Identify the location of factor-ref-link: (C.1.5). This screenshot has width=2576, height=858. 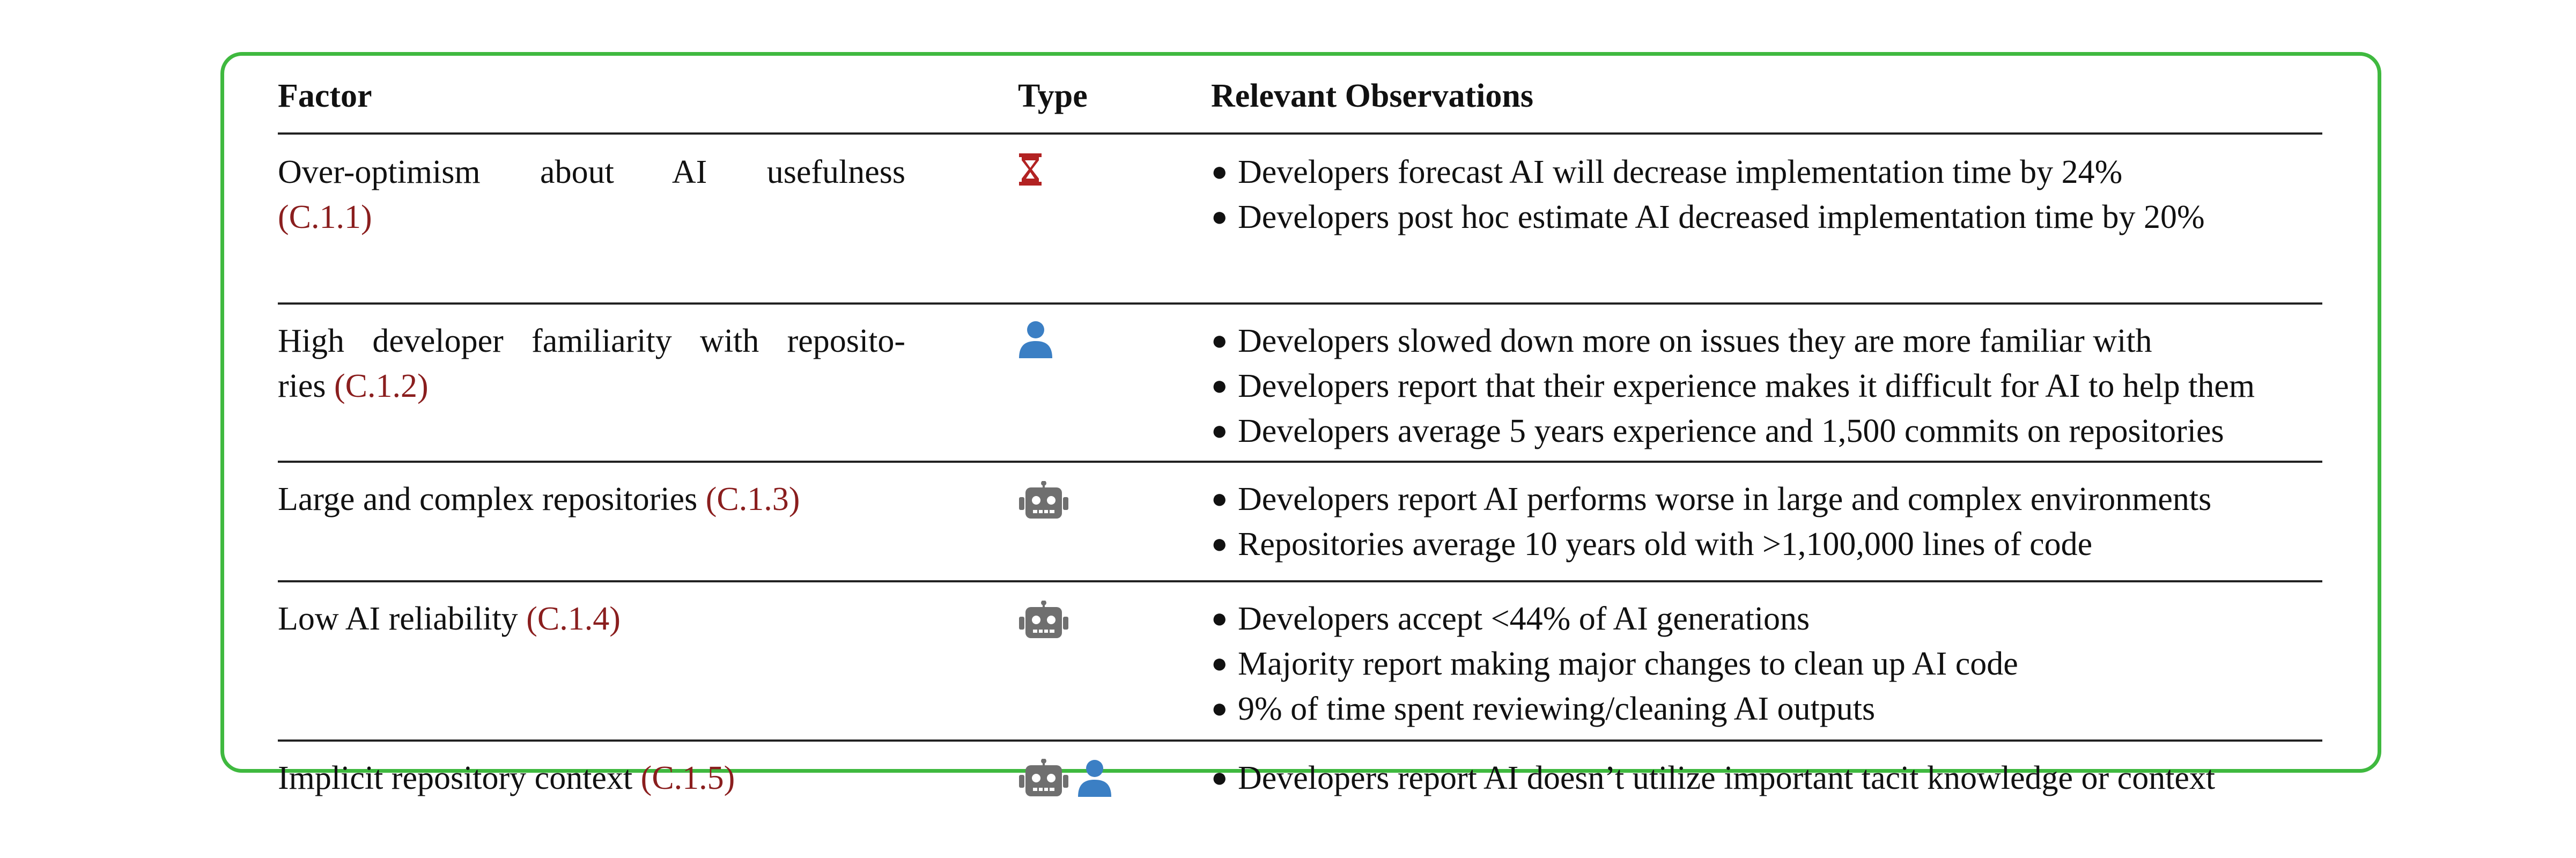
(687, 778).